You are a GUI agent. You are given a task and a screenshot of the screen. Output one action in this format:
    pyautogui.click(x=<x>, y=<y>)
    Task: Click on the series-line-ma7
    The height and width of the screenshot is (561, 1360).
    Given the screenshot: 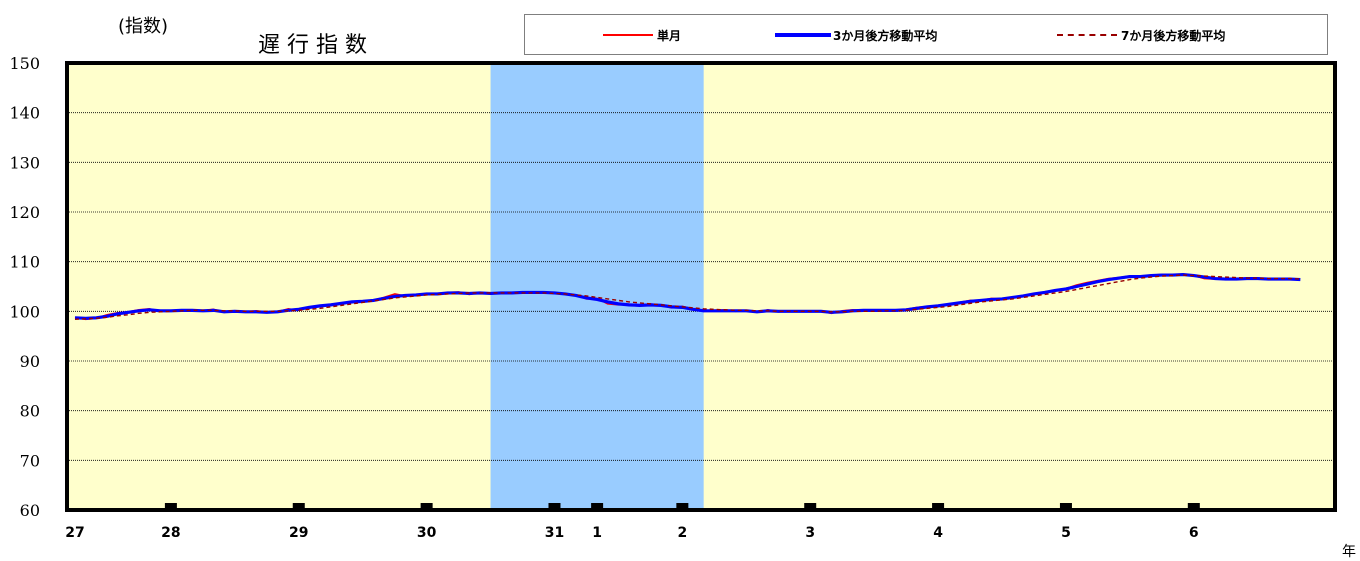 What is the action you would take?
    pyautogui.click(x=687, y=297)
    